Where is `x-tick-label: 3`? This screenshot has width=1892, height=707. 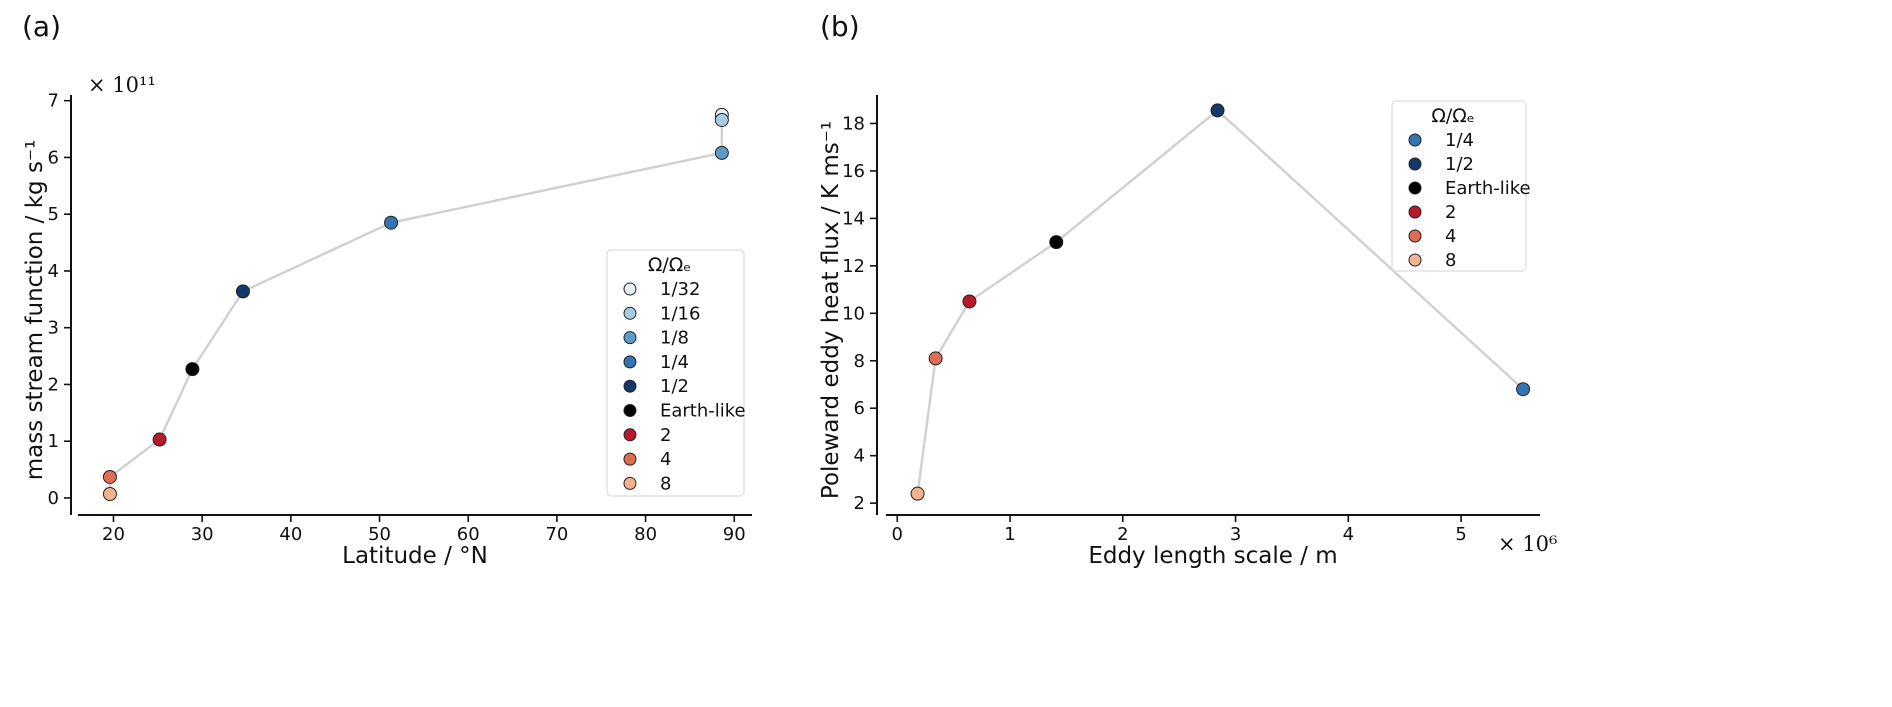 x-tick-label: 3 is located at coordinates (1235, 534).